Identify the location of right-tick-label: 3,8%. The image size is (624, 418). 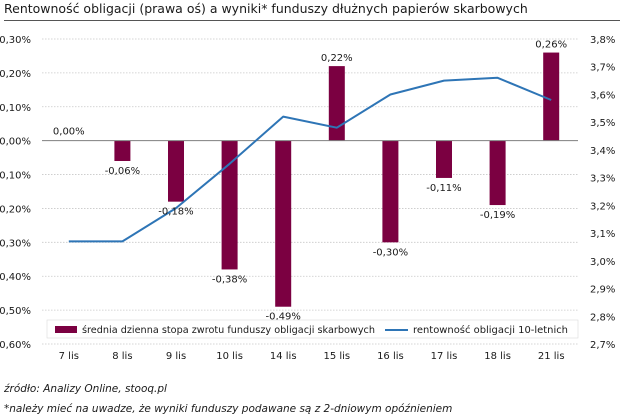
(602, 40).